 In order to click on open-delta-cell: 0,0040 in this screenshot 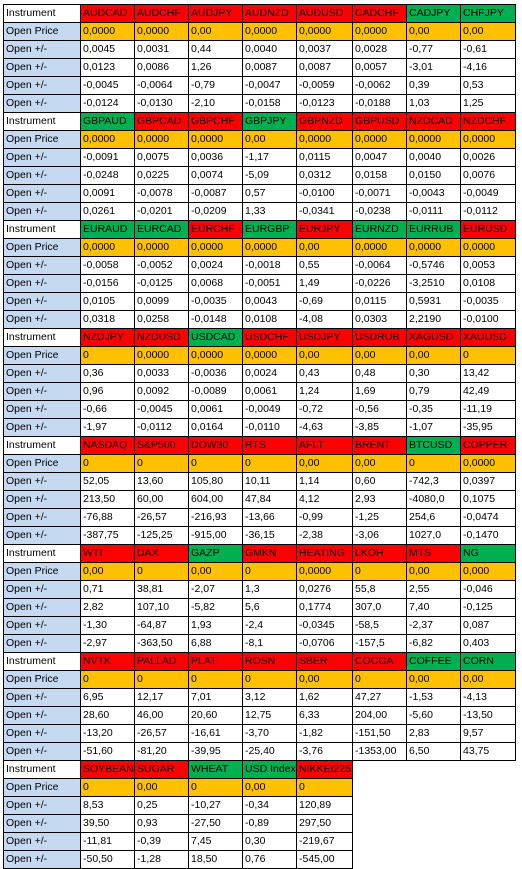, I will do `click(269, 49)`.